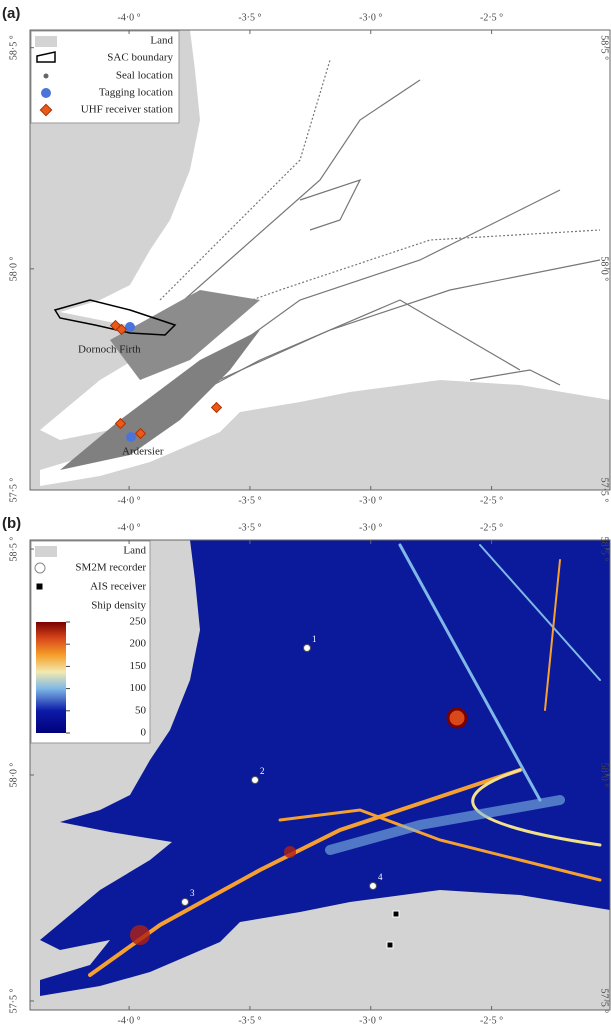 This screenshot has width=611, height=1028. What do you see at coordinates (145, 76) in the screenshot?
I see `legend-label: Seal location` at bounding box center [145, 76].